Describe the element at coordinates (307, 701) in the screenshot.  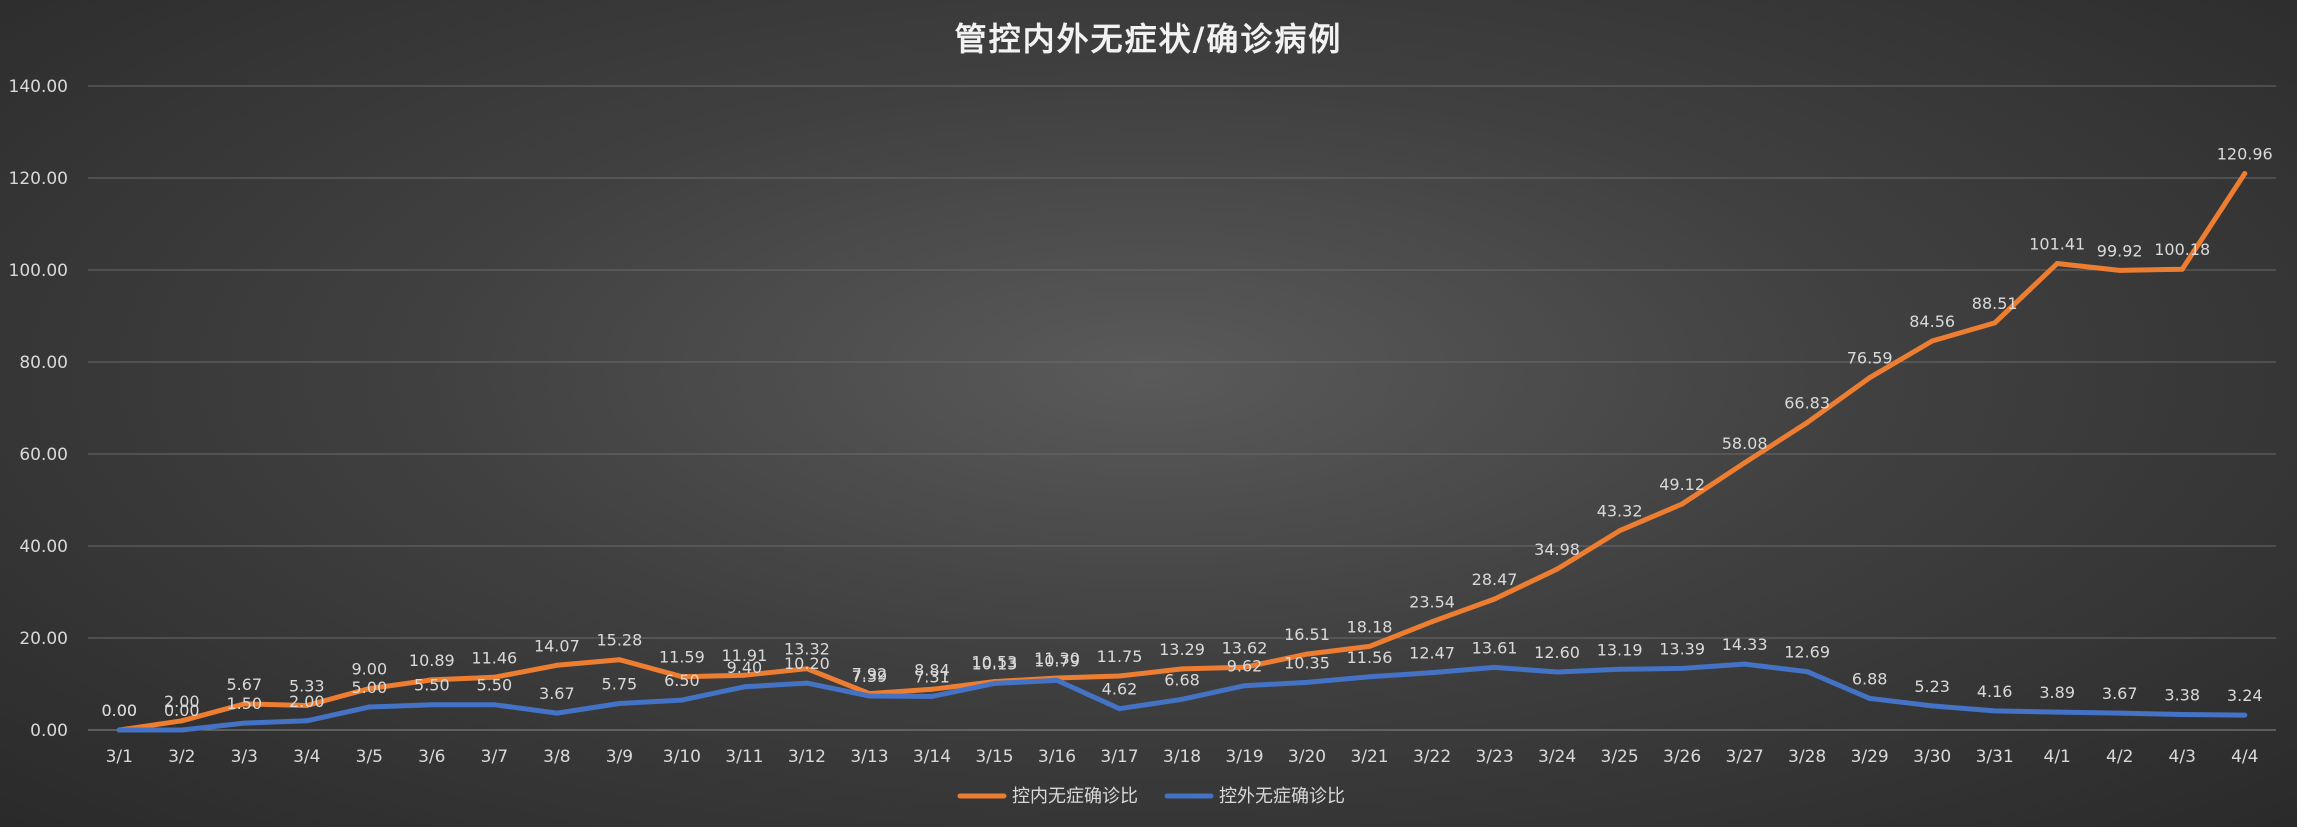
I see `data-label: 2.00` at that location.